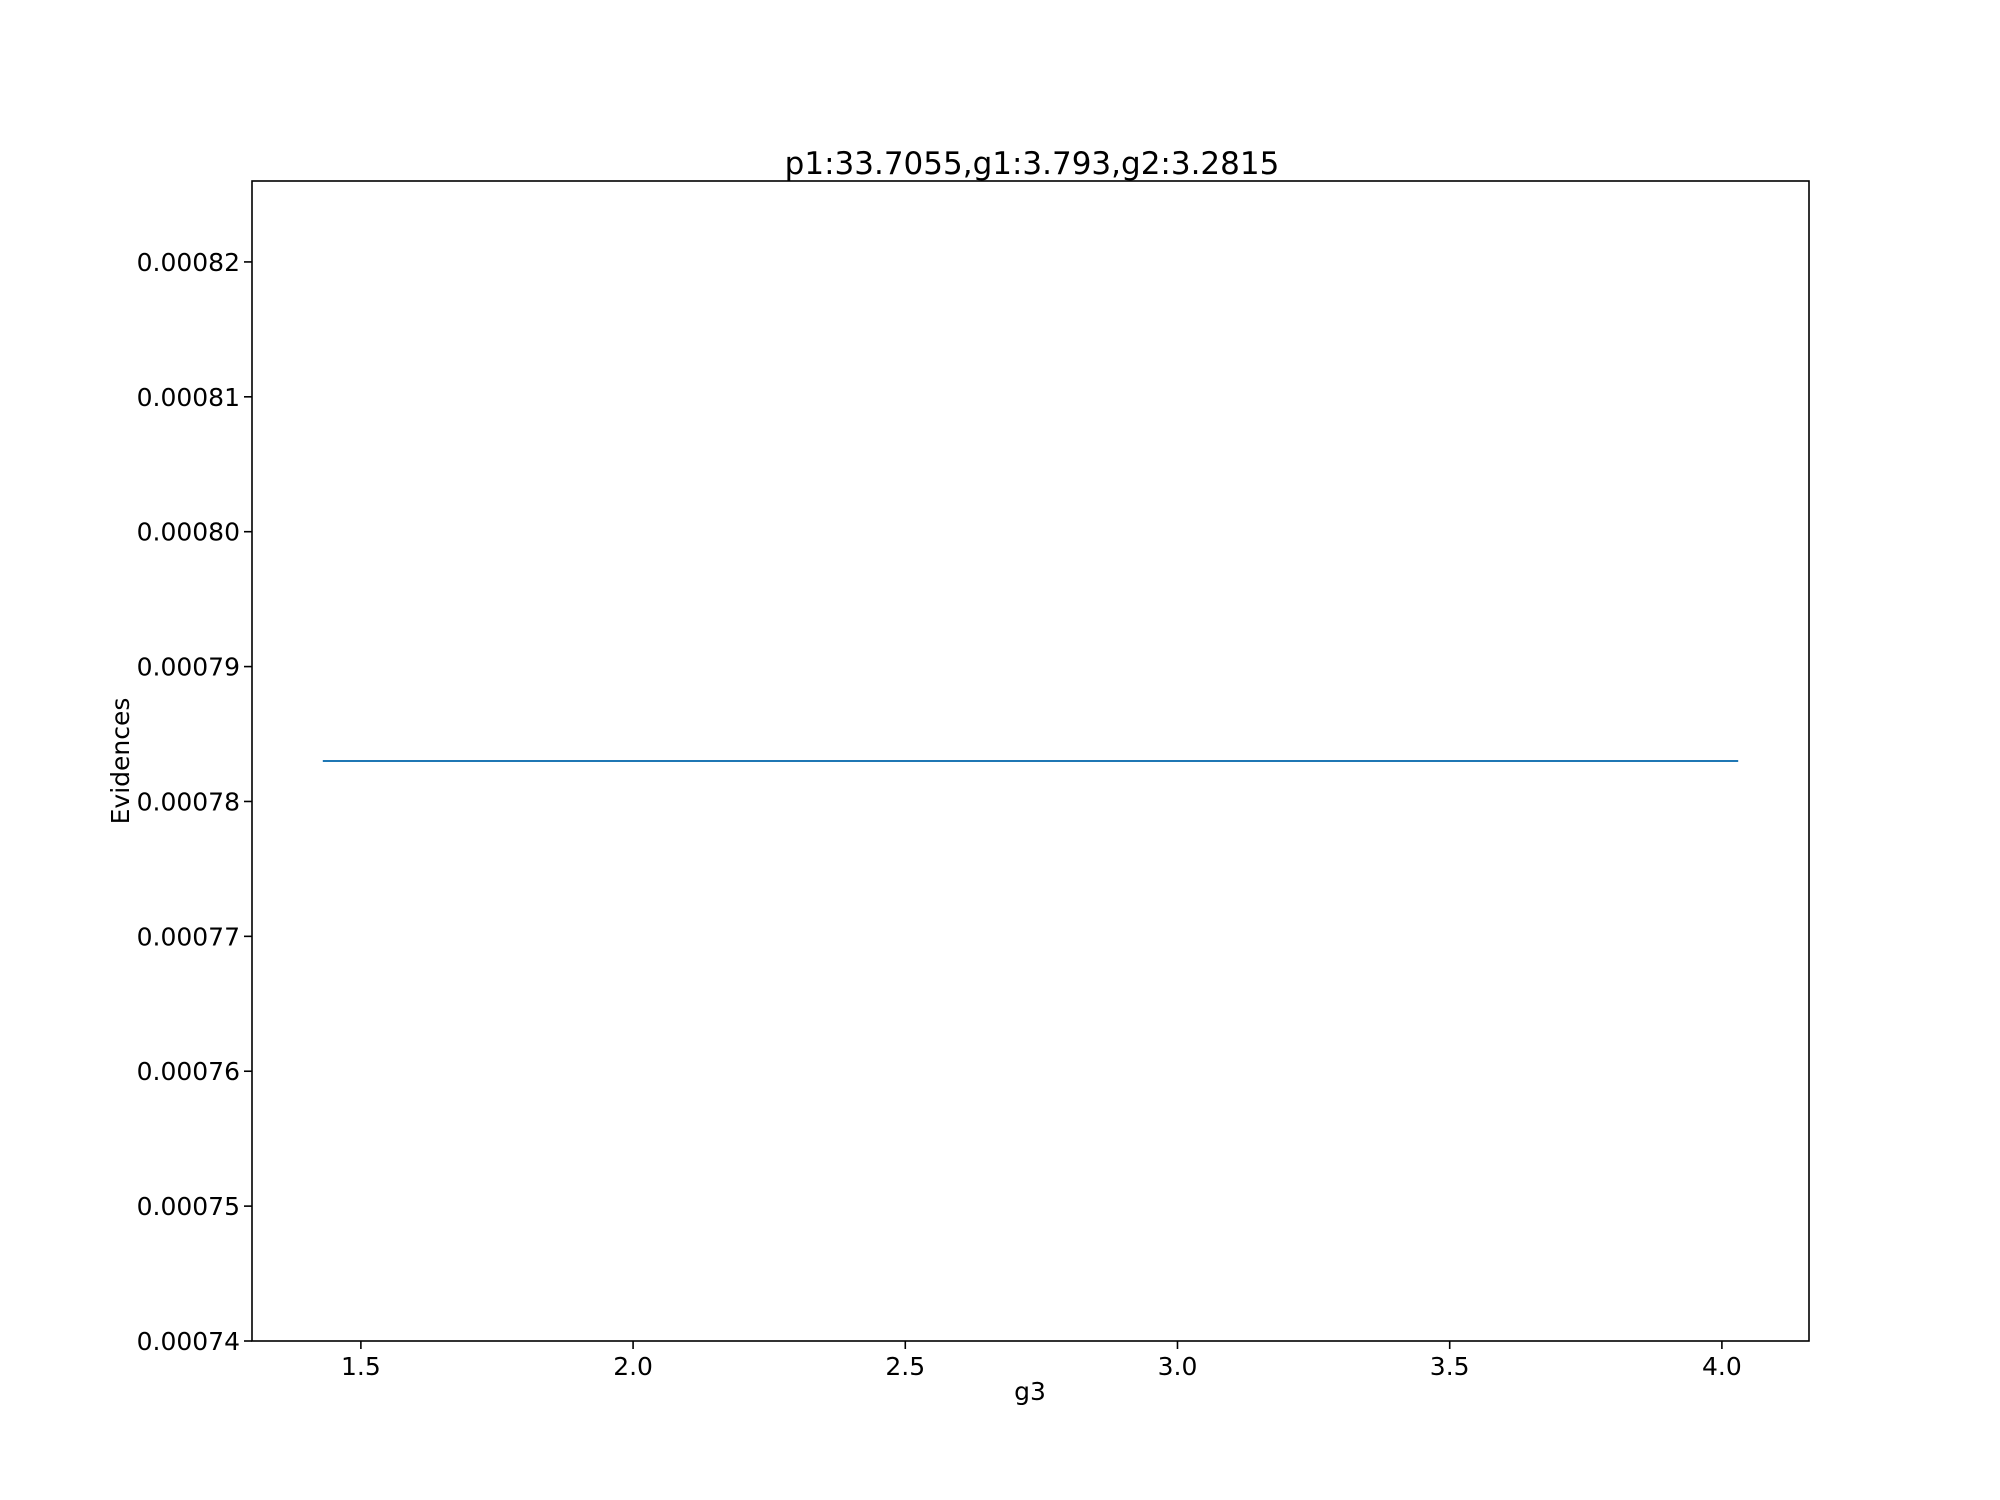  I want to click on x-axis-label: g3, so click(1030, 1391).